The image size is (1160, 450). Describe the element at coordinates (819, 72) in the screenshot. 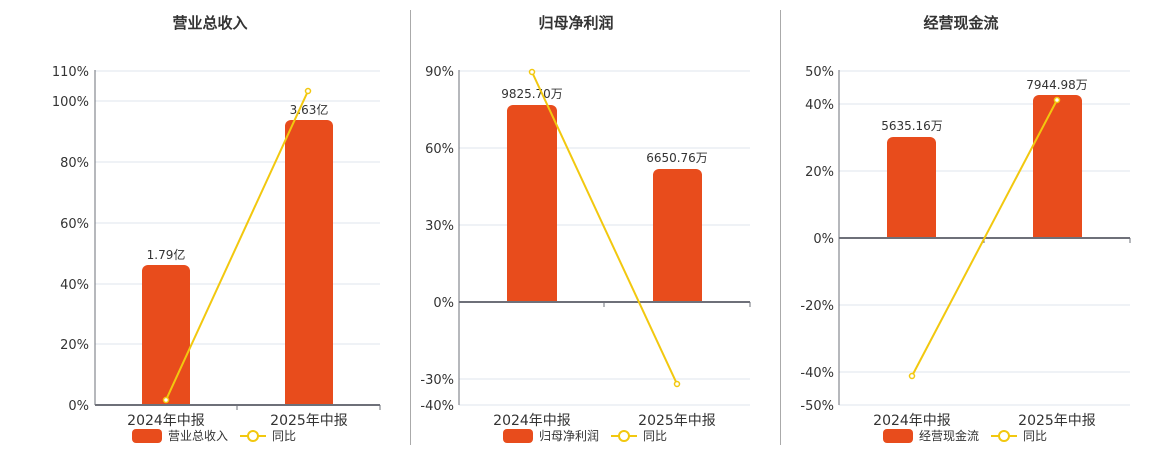

I see `y-tick: 50%` at that location.